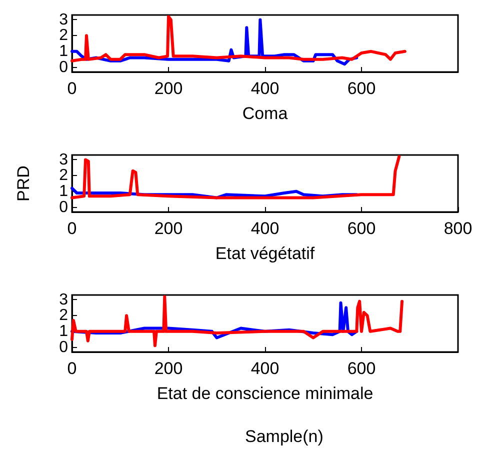 The image size is (478, 449). I want to click on y-axis-title: PRD, so click(23, 184).